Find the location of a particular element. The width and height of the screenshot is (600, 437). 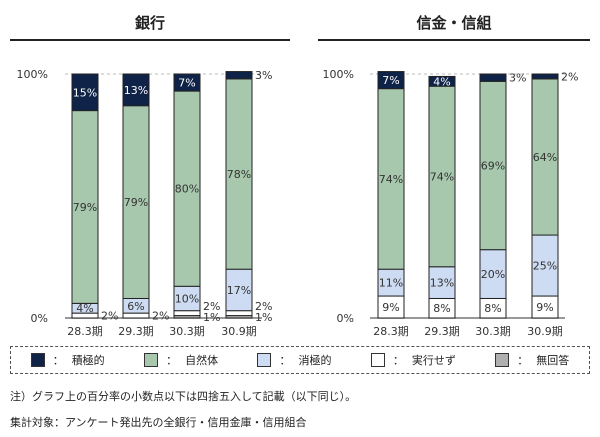

data-label: 11% is located at coordinates (391, 283).